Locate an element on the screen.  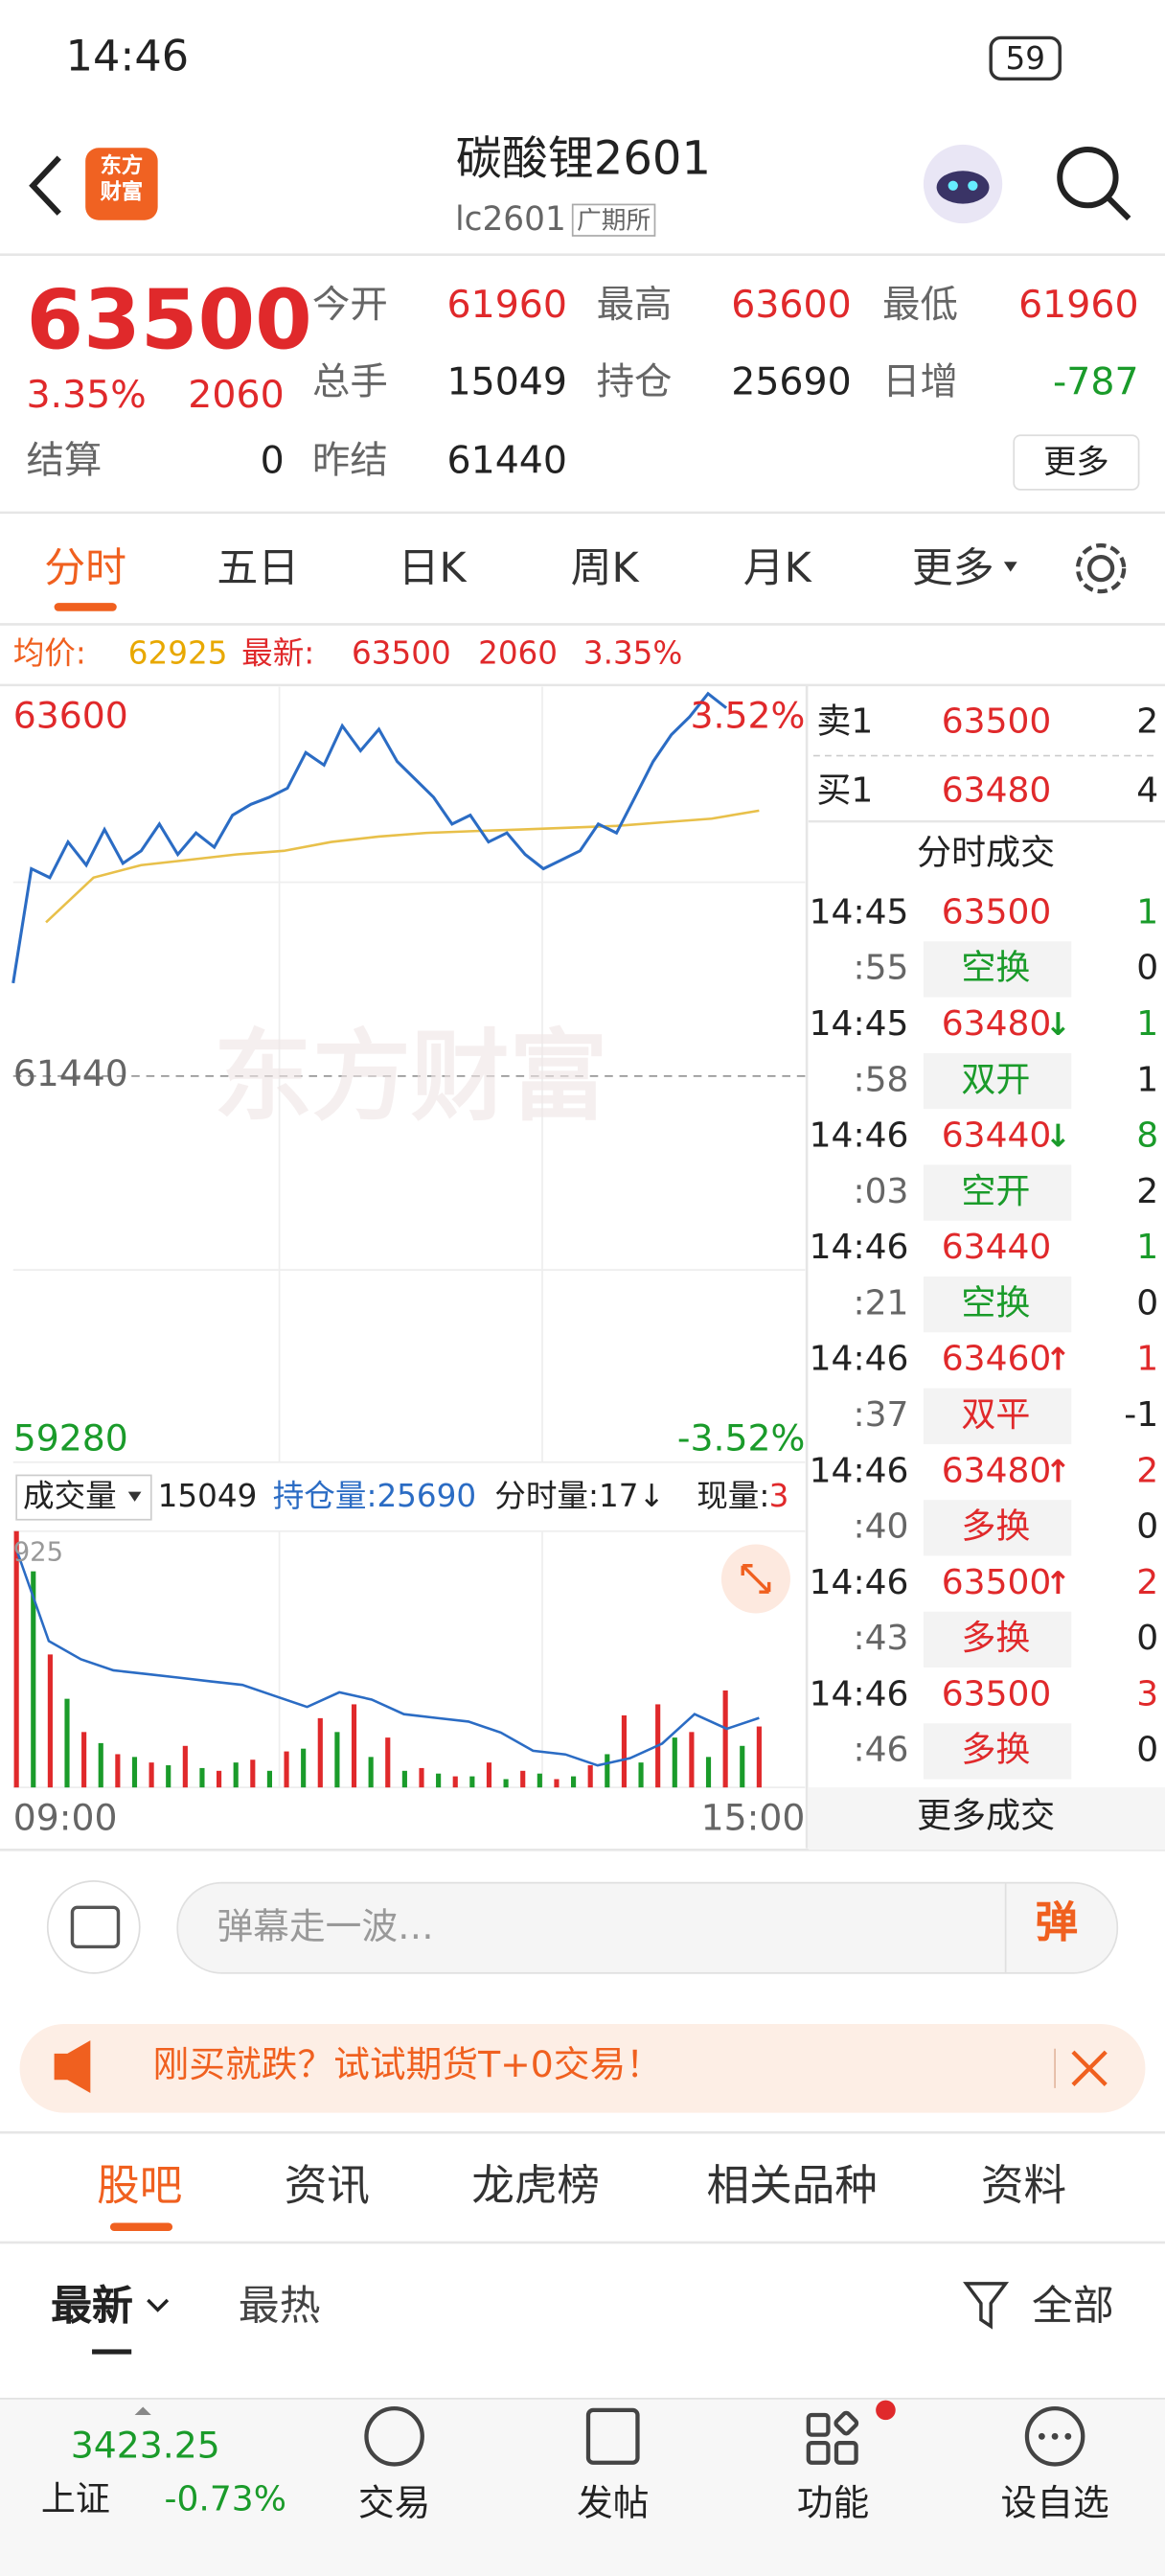
nav-item: 功能 is located at coordinates (833, 2504).